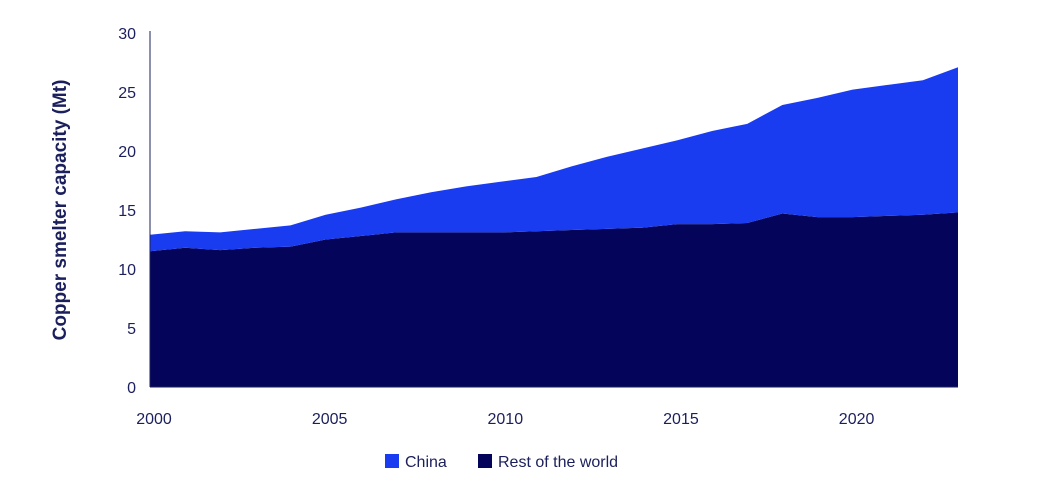 This screenshot has height=485, width=1048. What do you see at coordinates (131, 388) in the screenshot?
I see `y-tick-label: 0` at bounding box center [131, 388].